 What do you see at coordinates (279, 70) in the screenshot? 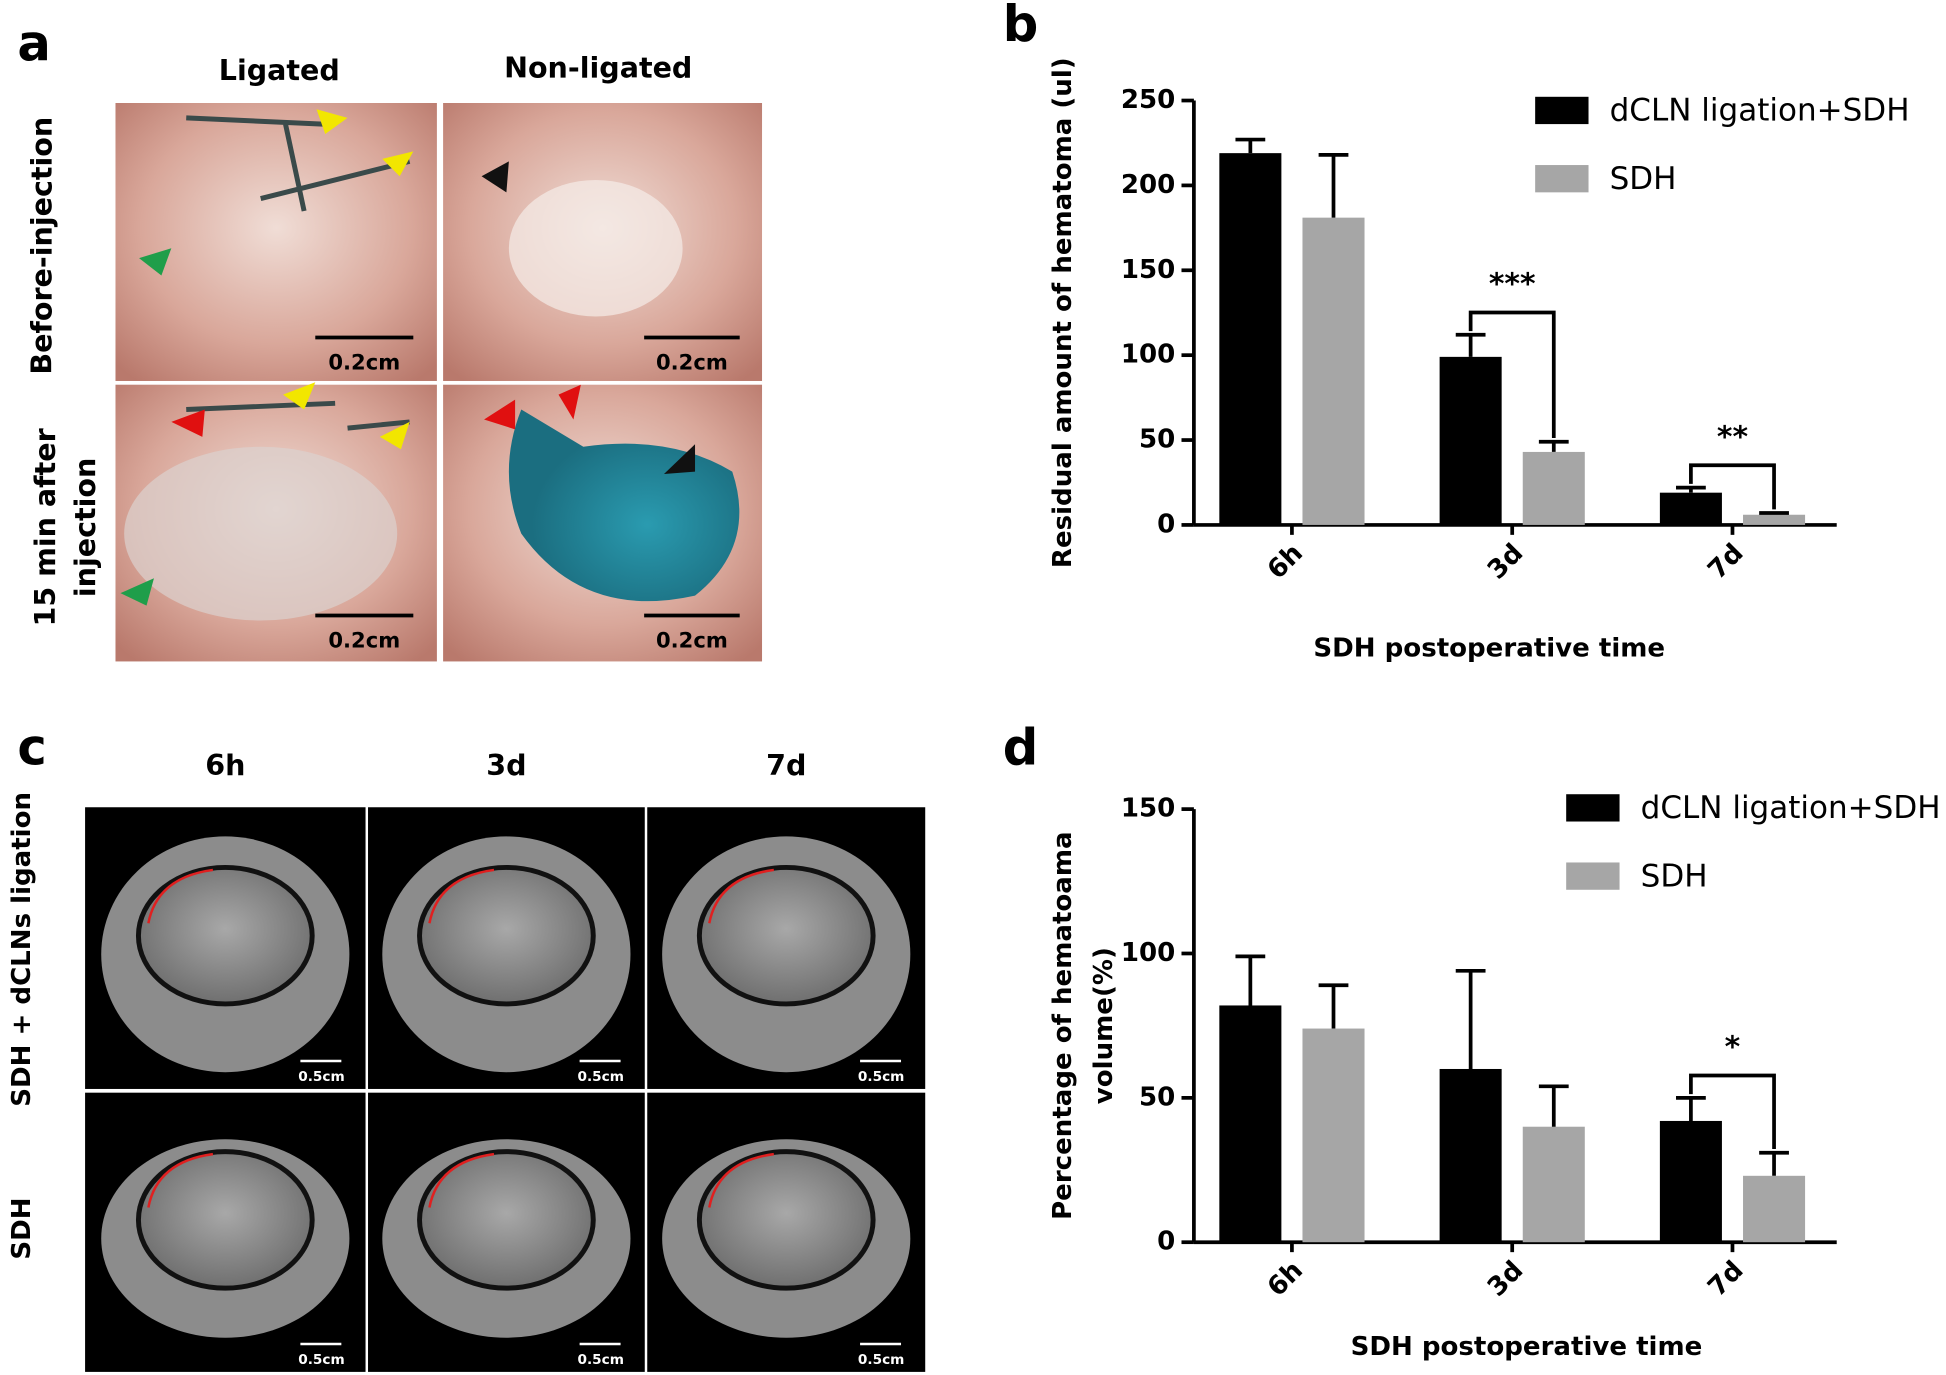
I see `column-heading: Ligated` at bounding box center [279, 70].